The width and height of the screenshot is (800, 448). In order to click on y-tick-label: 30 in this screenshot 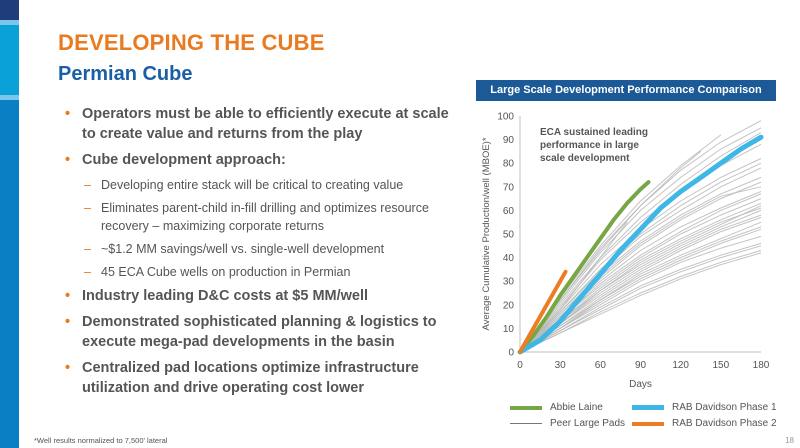, I will do `click(509, 282)`.